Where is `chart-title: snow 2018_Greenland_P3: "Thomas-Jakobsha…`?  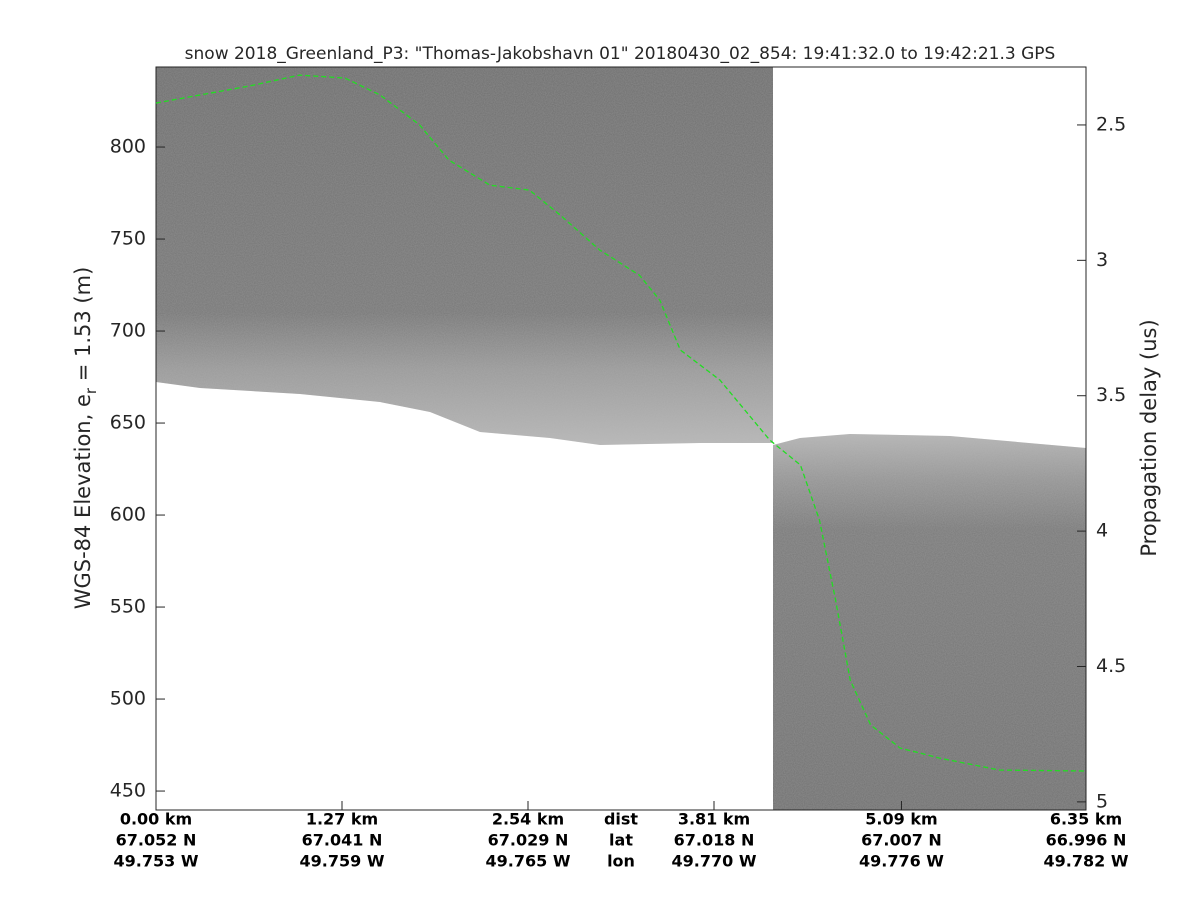 chart-title: snow 2018_Greenland_P3: "Thomas-Jakobsha… is located at coordinates (620, 54).